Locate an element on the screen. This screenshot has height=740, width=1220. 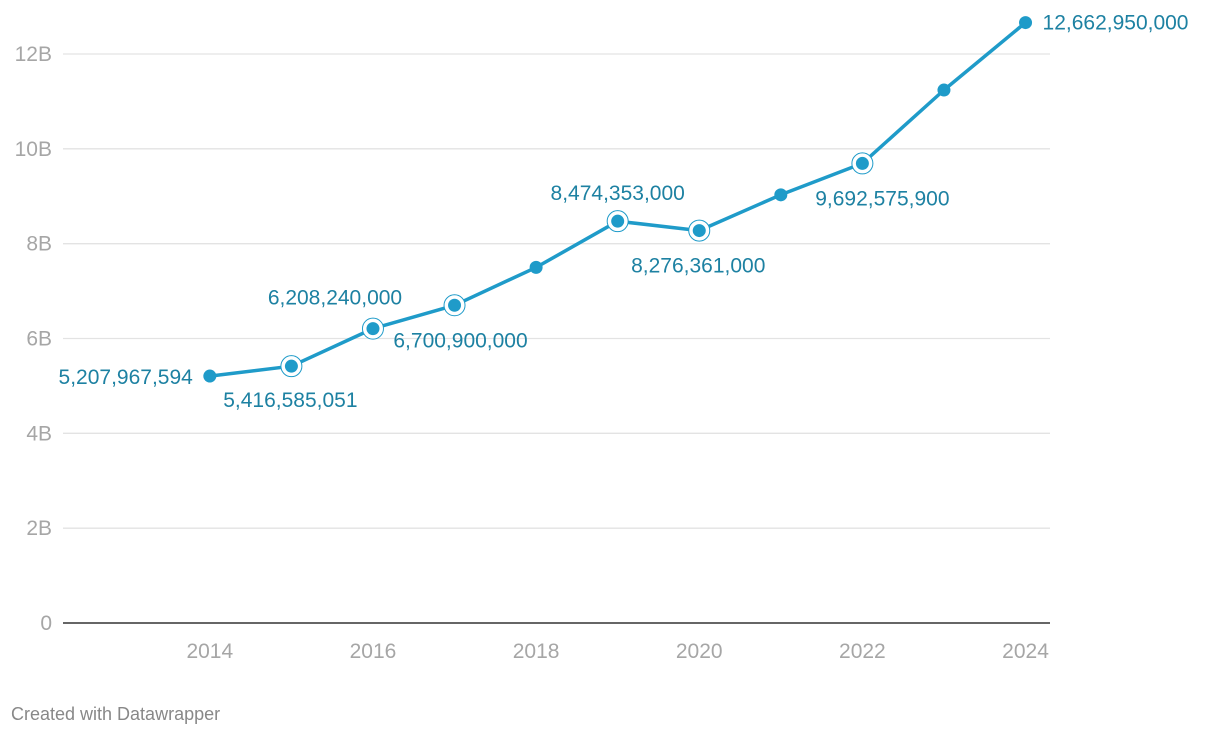
data-label: 9,692,575,900 is located at coordinates (882, 198).